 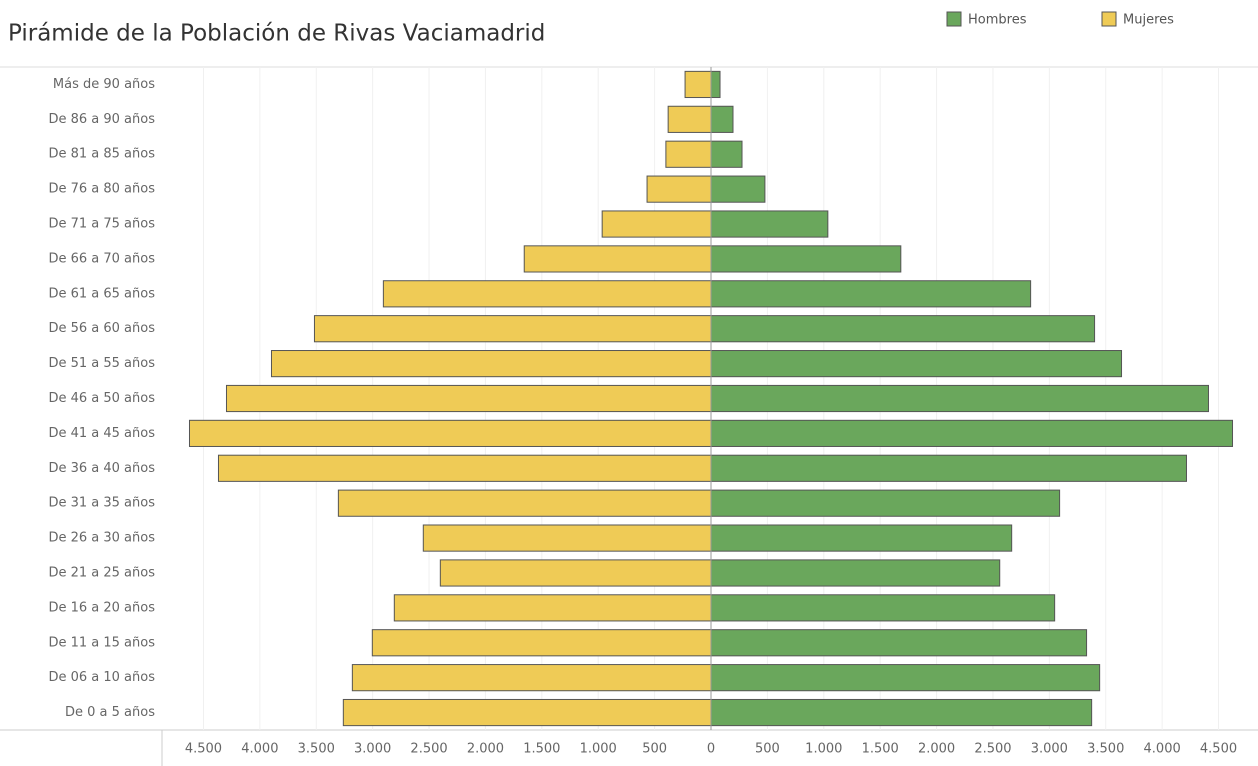 What do you see at coordinates (101, 607) in the screenshot?
I see `y-tick-label: De 16 a 20 años` at bounding box center [101, 607].